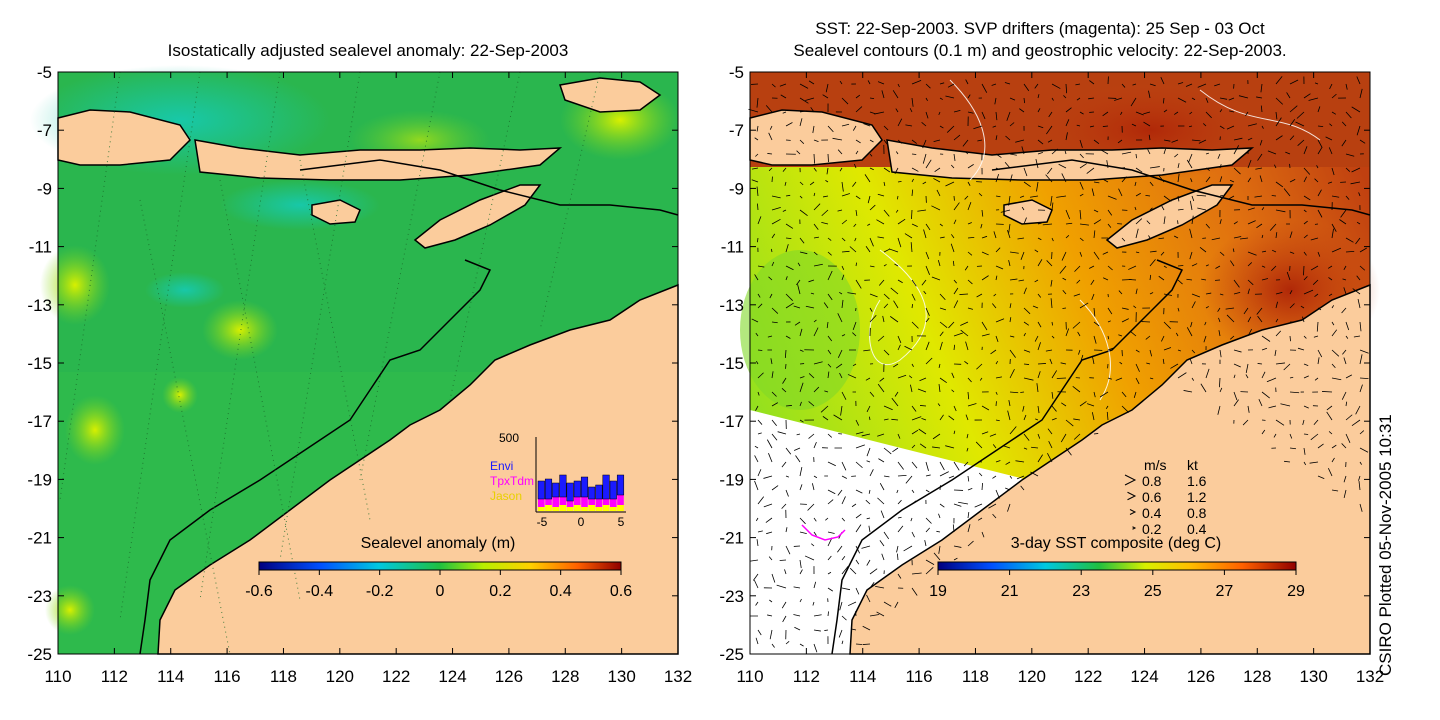 This screenshot has width=1440, height=720. I want to click on speed-legend-kt: 0.8, so click(1197, 513).